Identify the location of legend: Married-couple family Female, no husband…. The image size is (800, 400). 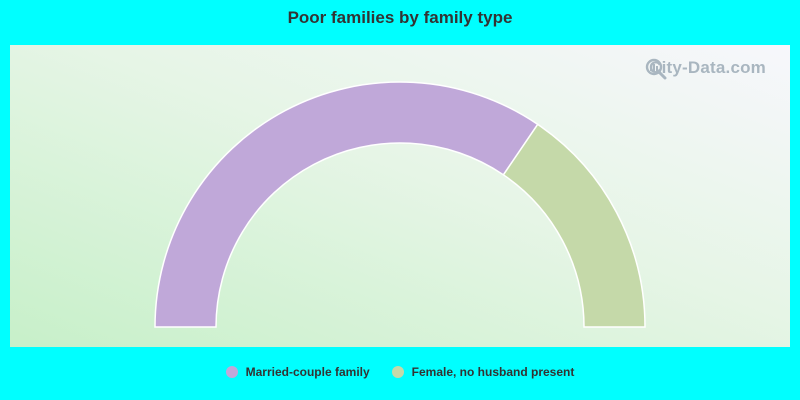
(400, 372).